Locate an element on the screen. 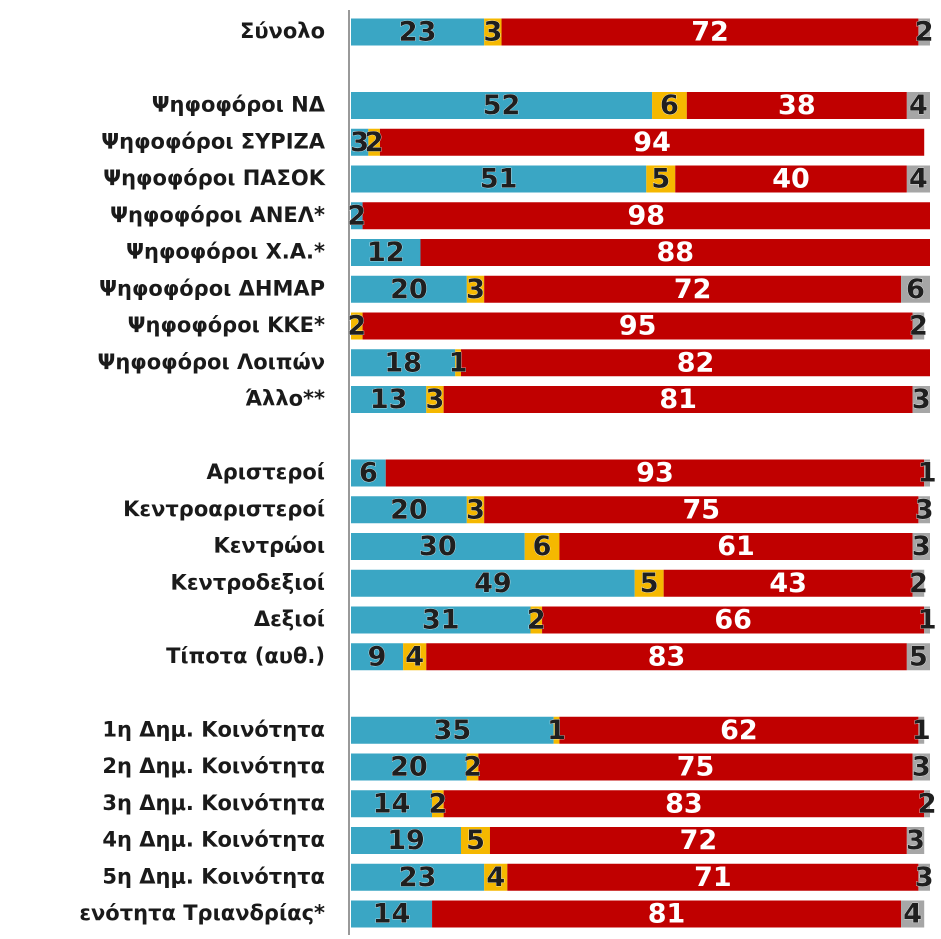  category-label: Ψηφοφόροι ΣΥΡΙΖΑ is located at coordinates (213, 141).